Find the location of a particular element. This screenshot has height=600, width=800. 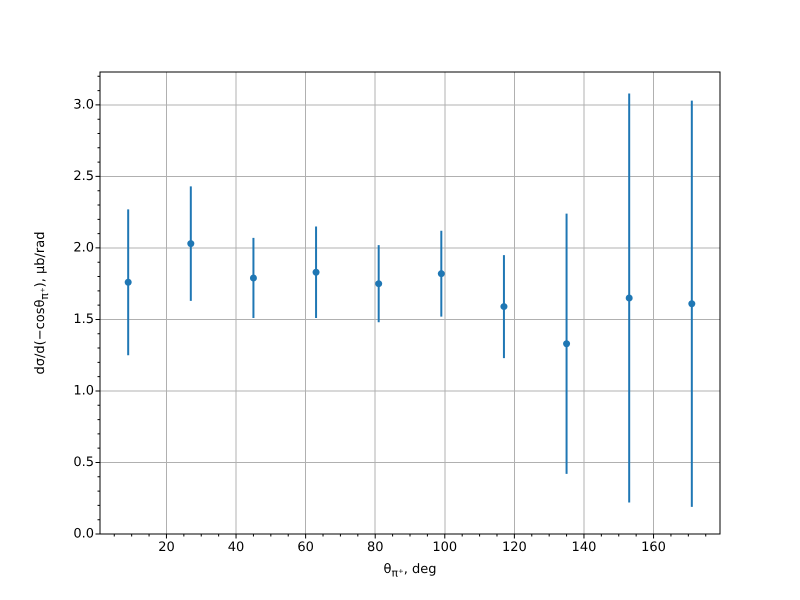

y-tick-label: 1.0 is located at coordinates (83, 390).